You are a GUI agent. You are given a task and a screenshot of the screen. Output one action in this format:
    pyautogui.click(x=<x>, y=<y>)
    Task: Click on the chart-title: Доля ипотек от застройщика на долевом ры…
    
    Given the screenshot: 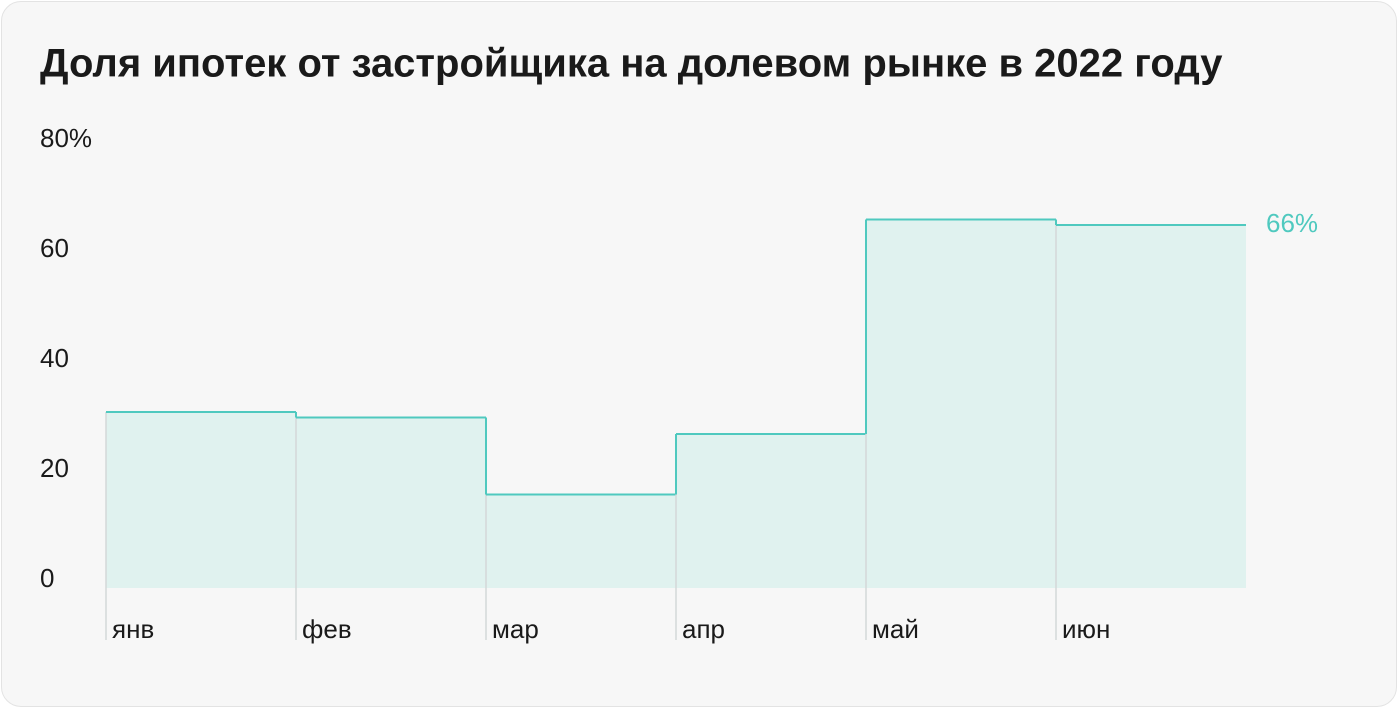 What is the action you would take?
    pyautogui.click(x=631, y=64)
    